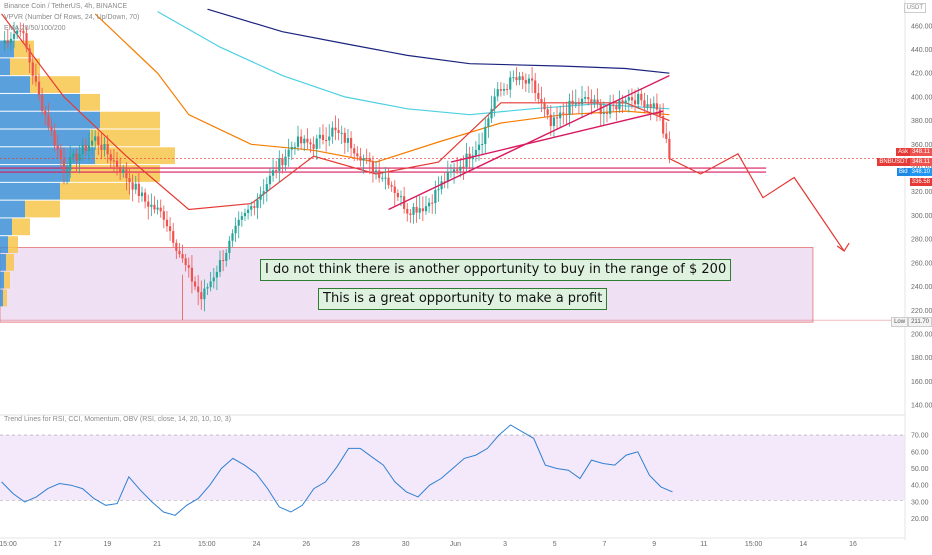 The width and height of the screenshot is (932, 555). What do you see at coordinates (72, 17) in the screenshot?
I see `vpvr-legend: VPVR (Number Of Rows, 24, Up/Down, 70)` at bounding box center [72, 17].